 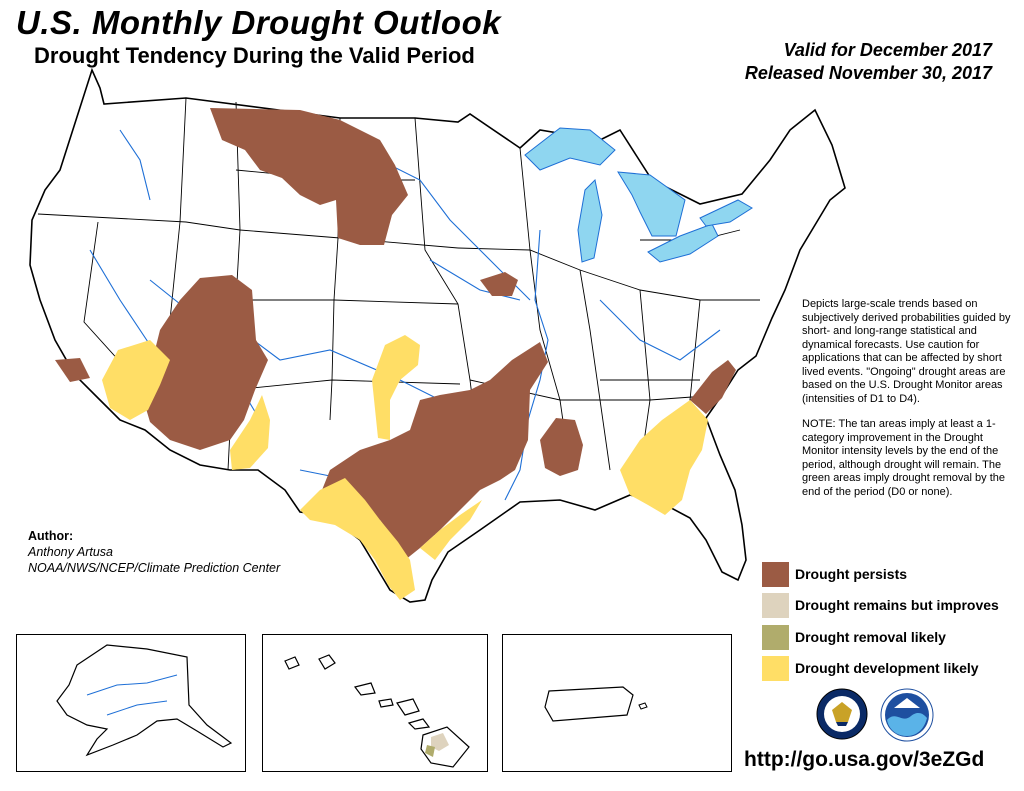 What do you see at coordinates (250, 432) in the screenshot?
I see `newmexico-development` at bounding box center [250, 432].